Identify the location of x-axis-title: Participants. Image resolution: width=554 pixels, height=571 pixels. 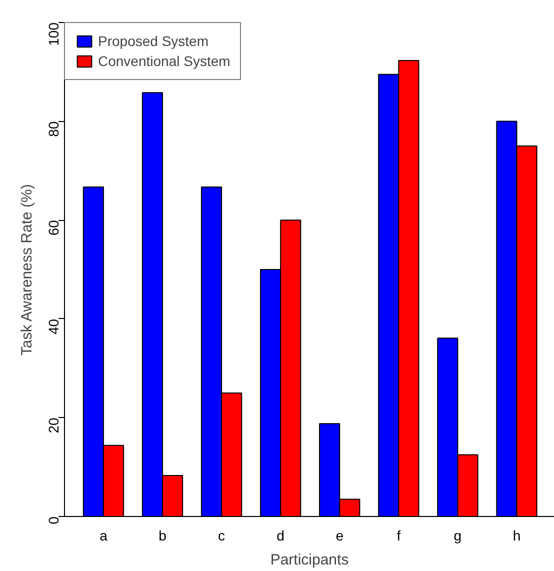
(309, 560).